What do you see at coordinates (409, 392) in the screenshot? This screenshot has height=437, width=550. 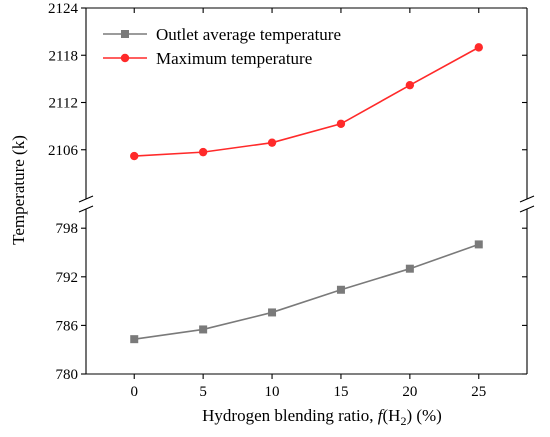 I see `x-tick-label: 20` at bounding box center [409, 392].